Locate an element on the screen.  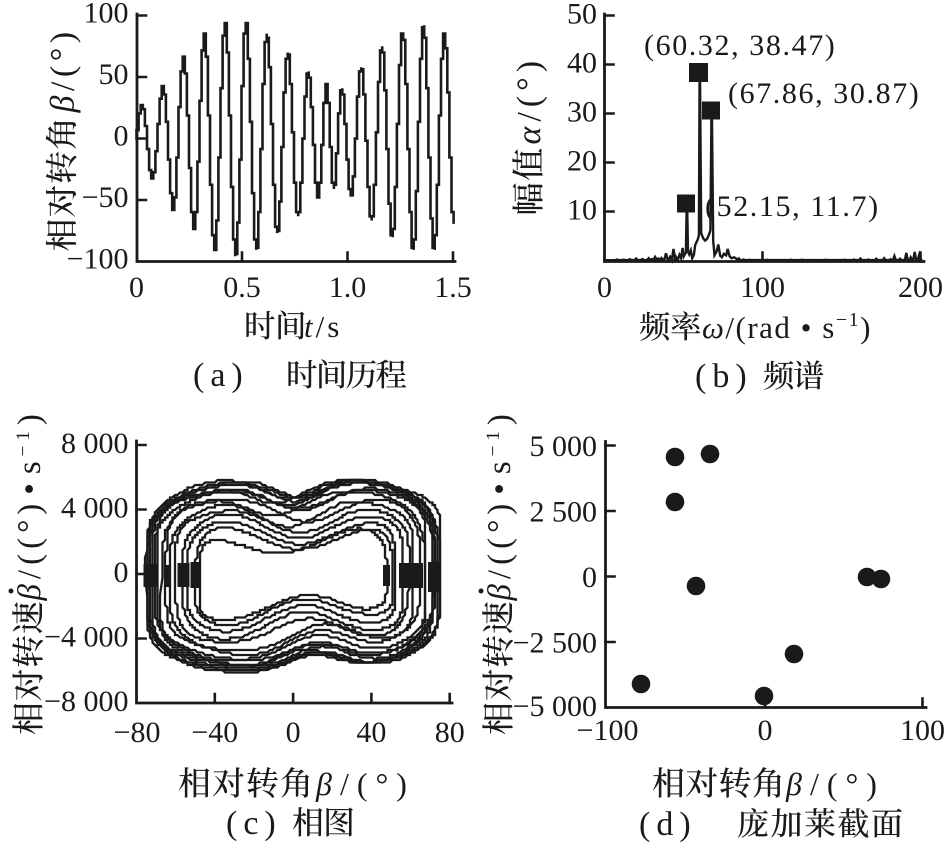
svg-text: −80 is located at coordinates (137, 732).